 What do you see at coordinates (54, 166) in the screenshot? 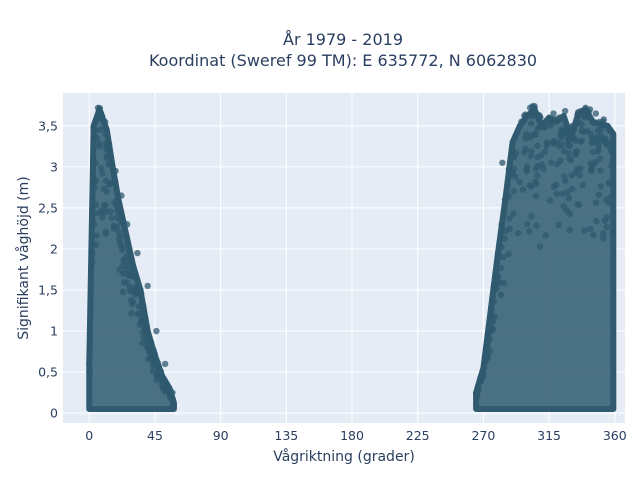
I see `y-tick-label: 3` at bounding box center [54, 166].